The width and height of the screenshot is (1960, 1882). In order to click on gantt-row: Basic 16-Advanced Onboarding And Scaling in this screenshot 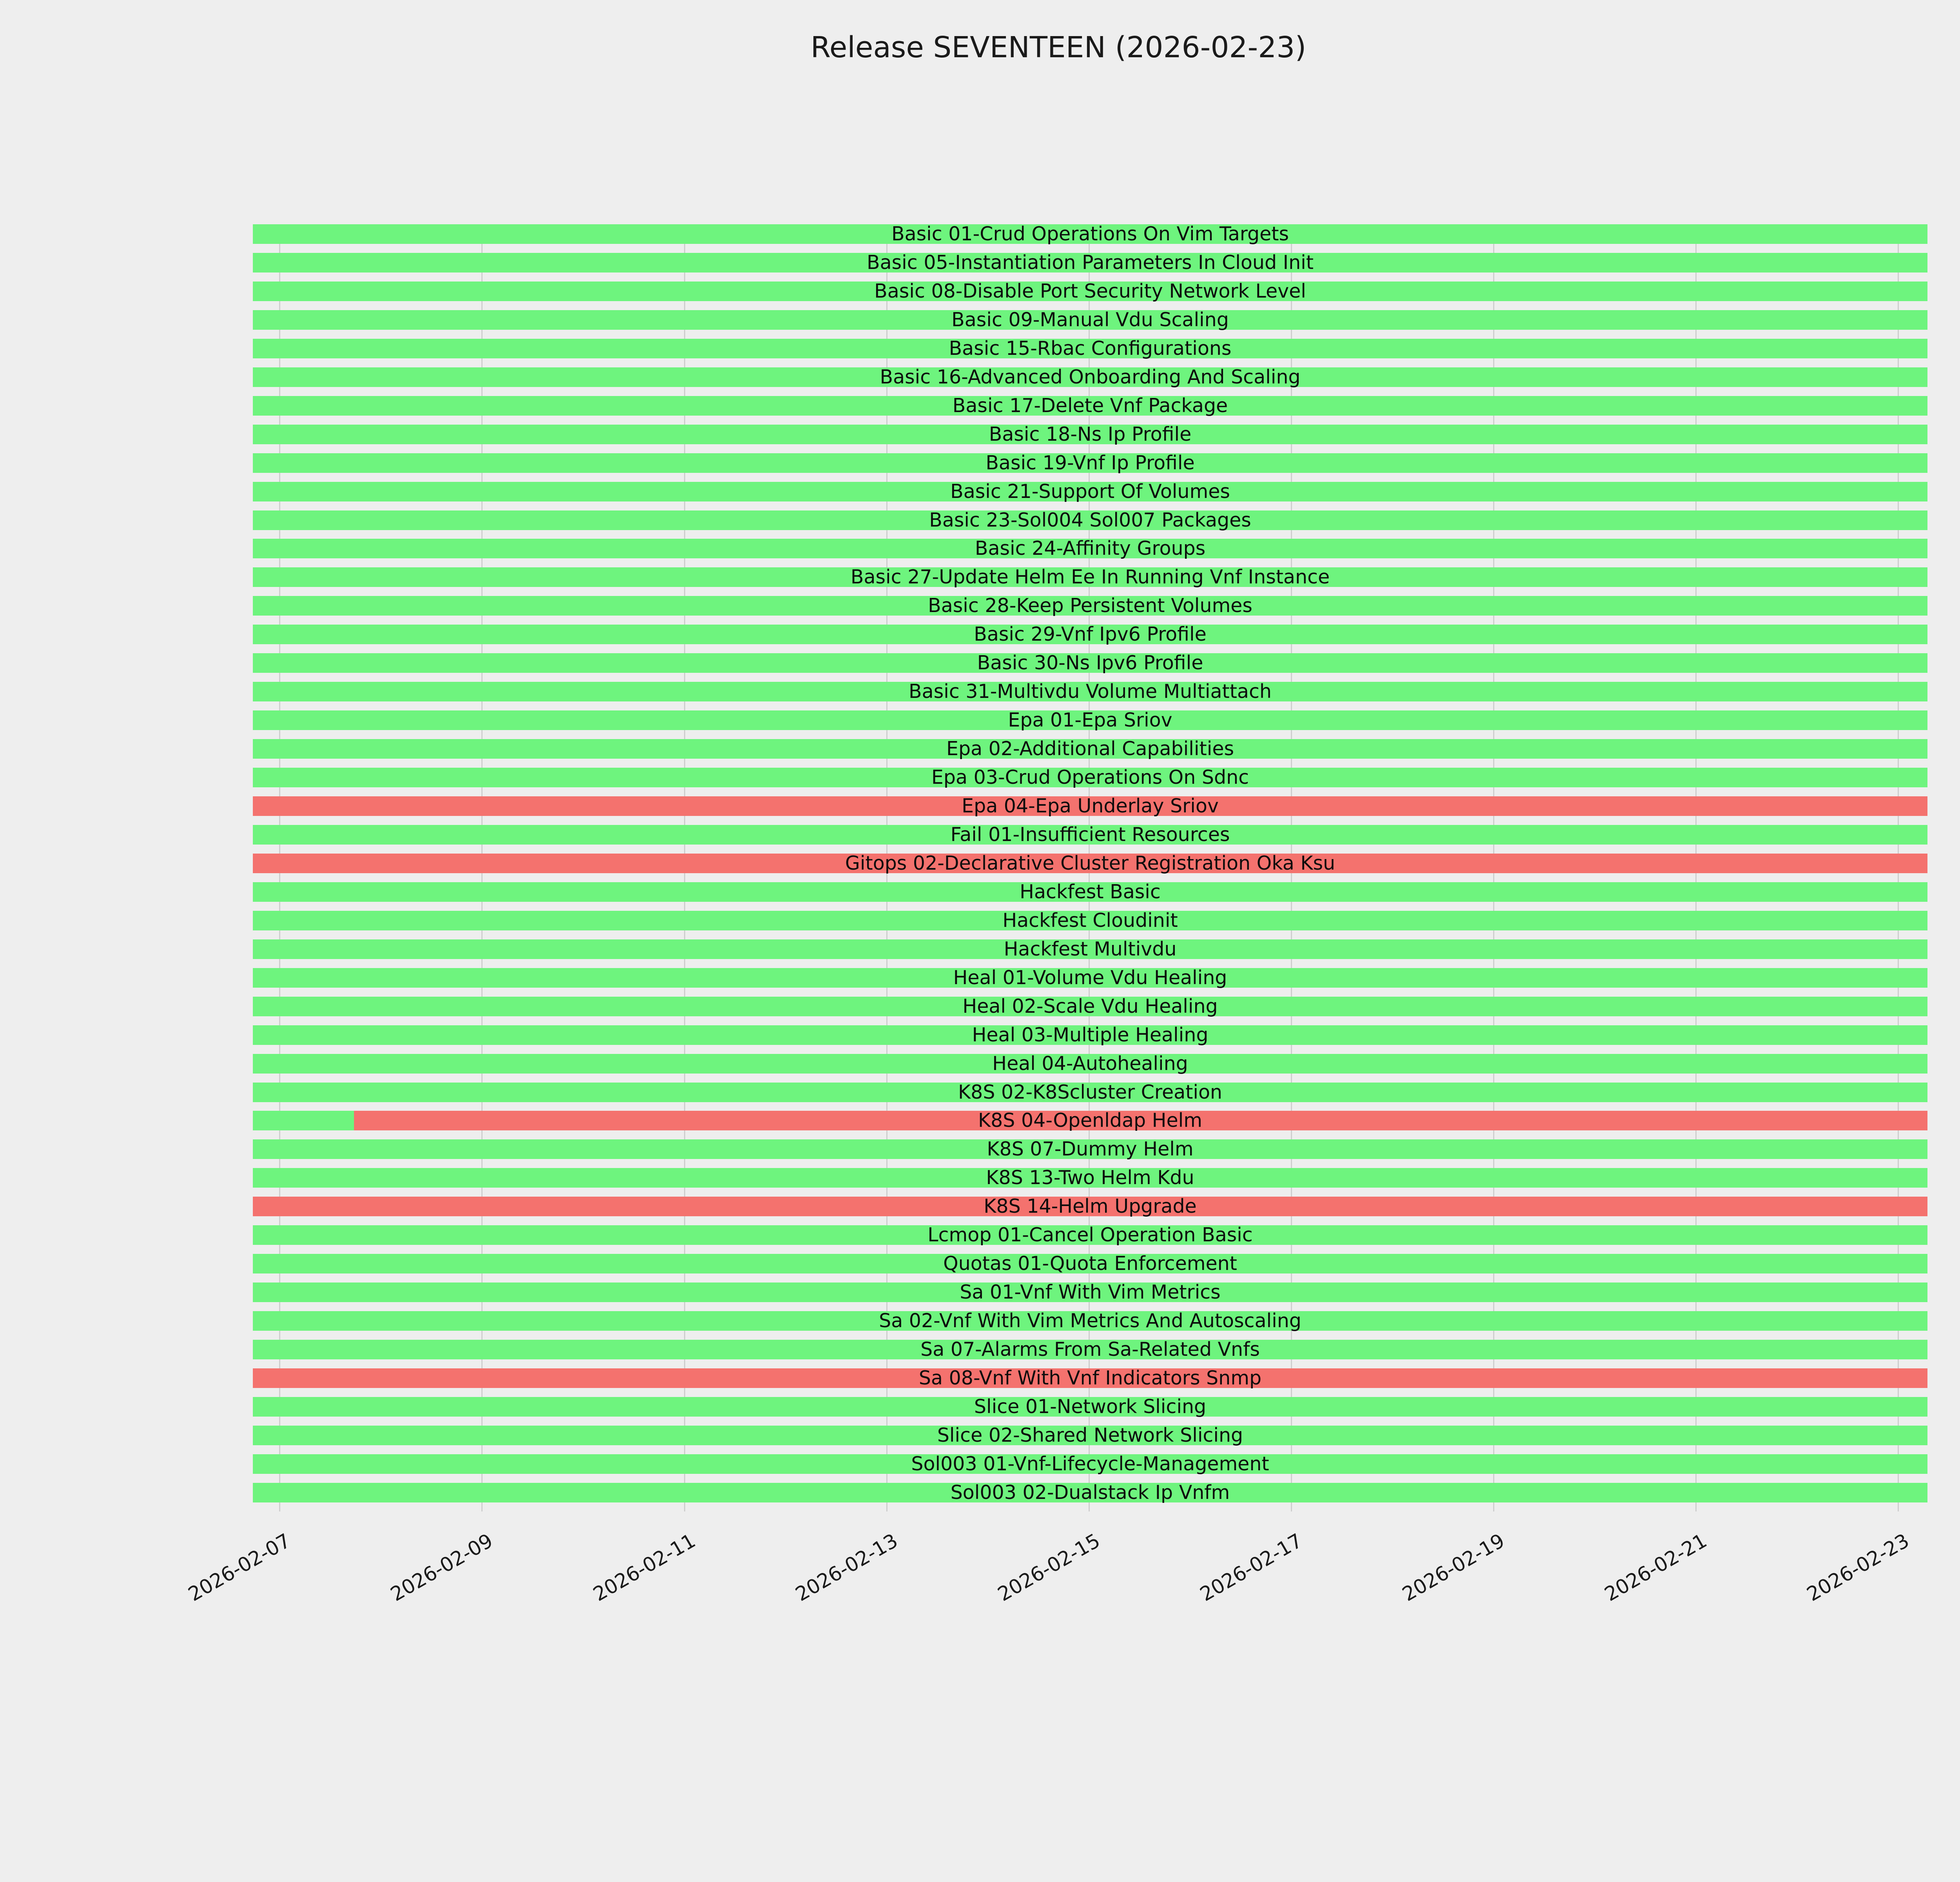, I will do `click(1090, 377)`.